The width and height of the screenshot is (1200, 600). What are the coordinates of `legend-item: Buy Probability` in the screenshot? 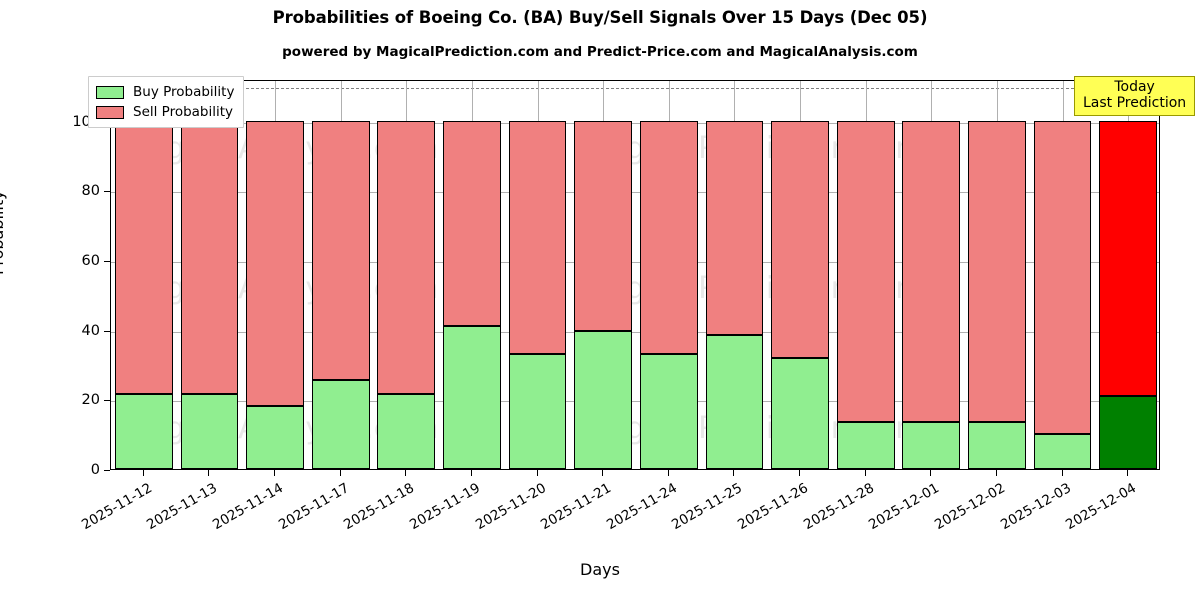 It's located at (165, 92).